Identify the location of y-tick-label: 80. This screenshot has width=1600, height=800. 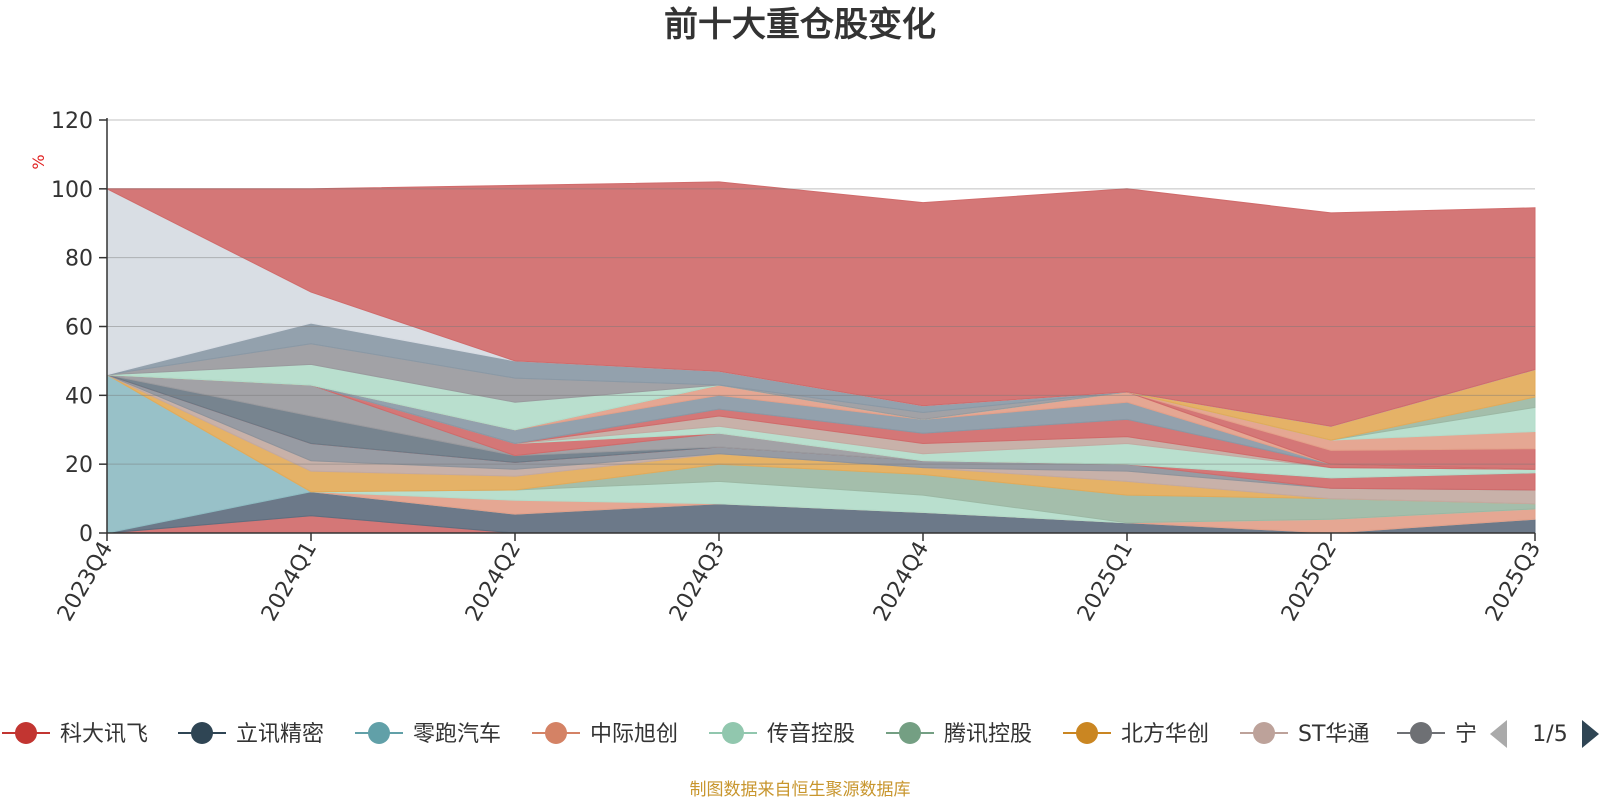
(79, 259).